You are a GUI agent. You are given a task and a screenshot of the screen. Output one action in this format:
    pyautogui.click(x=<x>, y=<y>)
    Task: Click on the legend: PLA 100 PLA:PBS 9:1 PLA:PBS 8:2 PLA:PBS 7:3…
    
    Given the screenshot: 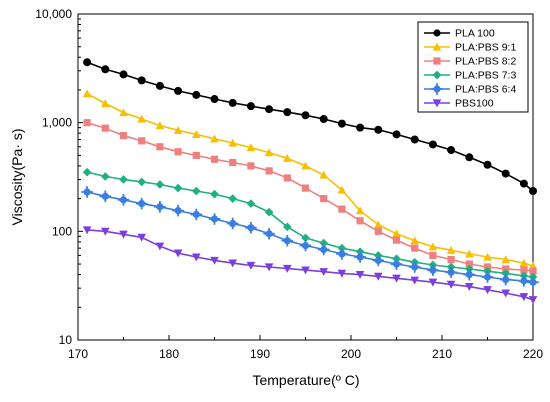 What is the action you would take?
    pyautogui.click(x=473, y=67)
    